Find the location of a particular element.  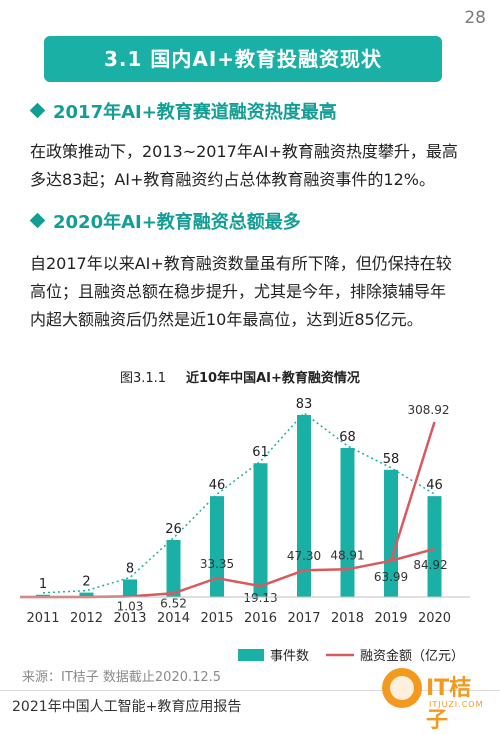

amount-value-label: 84.92 is located at coordinates (430, 565).